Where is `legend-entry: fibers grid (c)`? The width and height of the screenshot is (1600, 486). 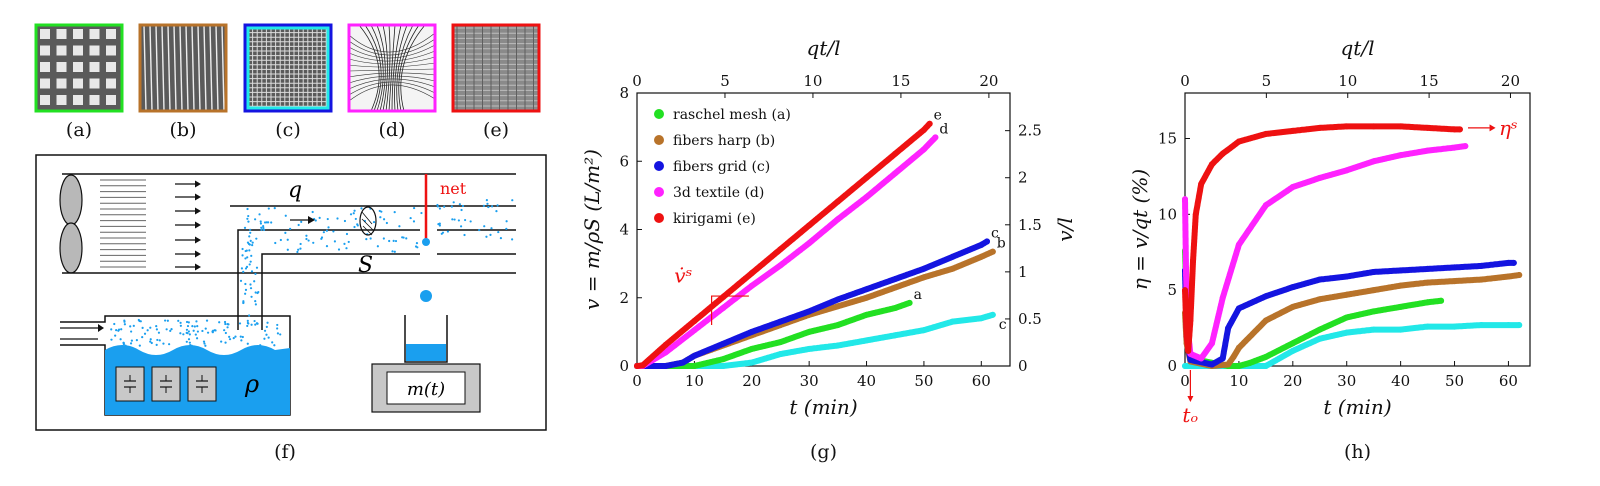 legend-entry: fibers grid (c) is located at coordinates (721, 167).